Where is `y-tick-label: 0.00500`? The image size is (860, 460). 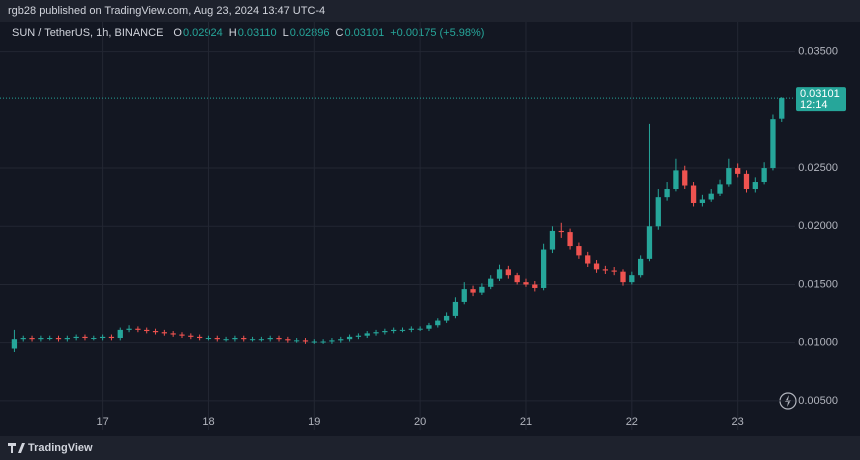 y-tick-label: 0.00500 is located at coordinates (818, 401).